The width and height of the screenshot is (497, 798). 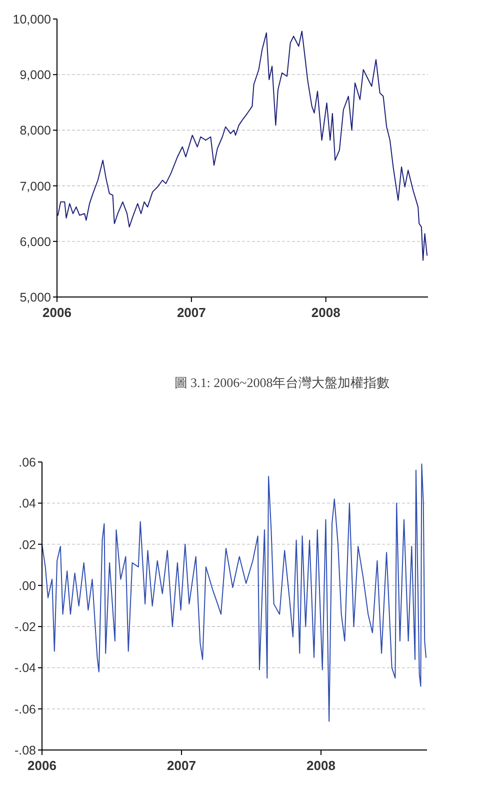 What do you see at coordinates (25, 751) in the screenshot?
I see `y-tick-label: -.08` at bounding box center [25, 751].